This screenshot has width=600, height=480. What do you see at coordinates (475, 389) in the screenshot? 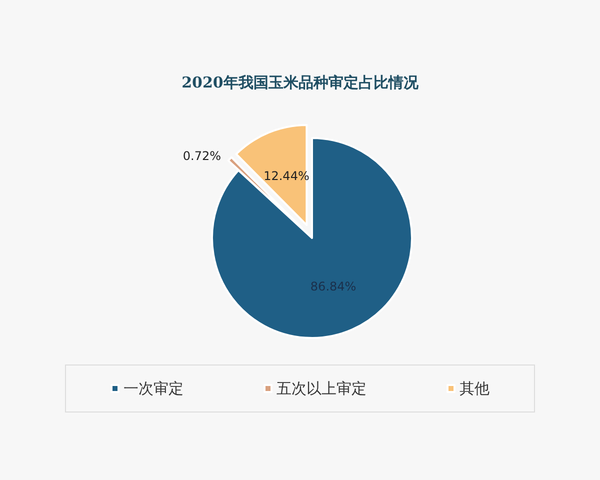
I see `legend-label: 其他` at bounding box center [475, 389].